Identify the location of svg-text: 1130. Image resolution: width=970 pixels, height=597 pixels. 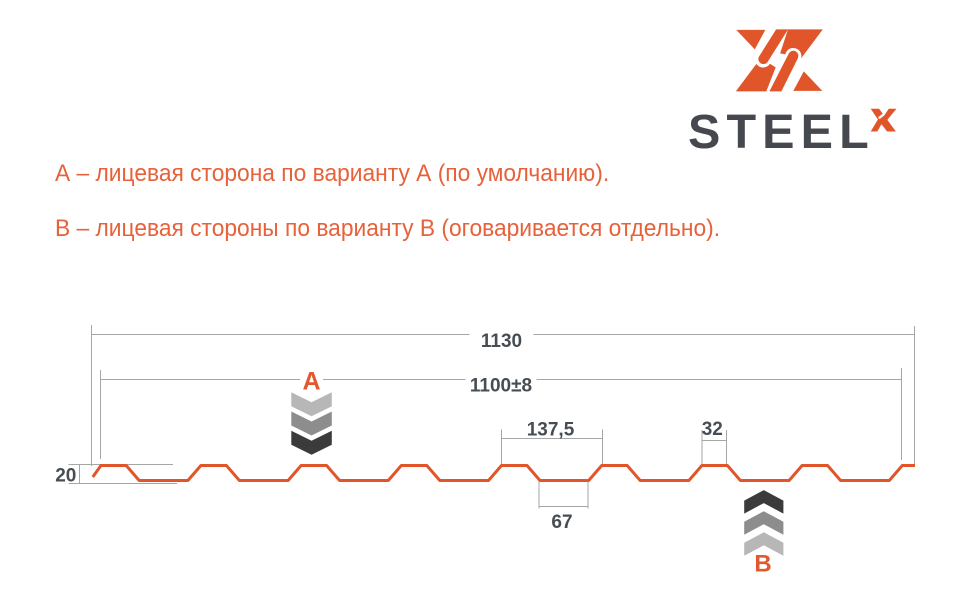
(501, 341).